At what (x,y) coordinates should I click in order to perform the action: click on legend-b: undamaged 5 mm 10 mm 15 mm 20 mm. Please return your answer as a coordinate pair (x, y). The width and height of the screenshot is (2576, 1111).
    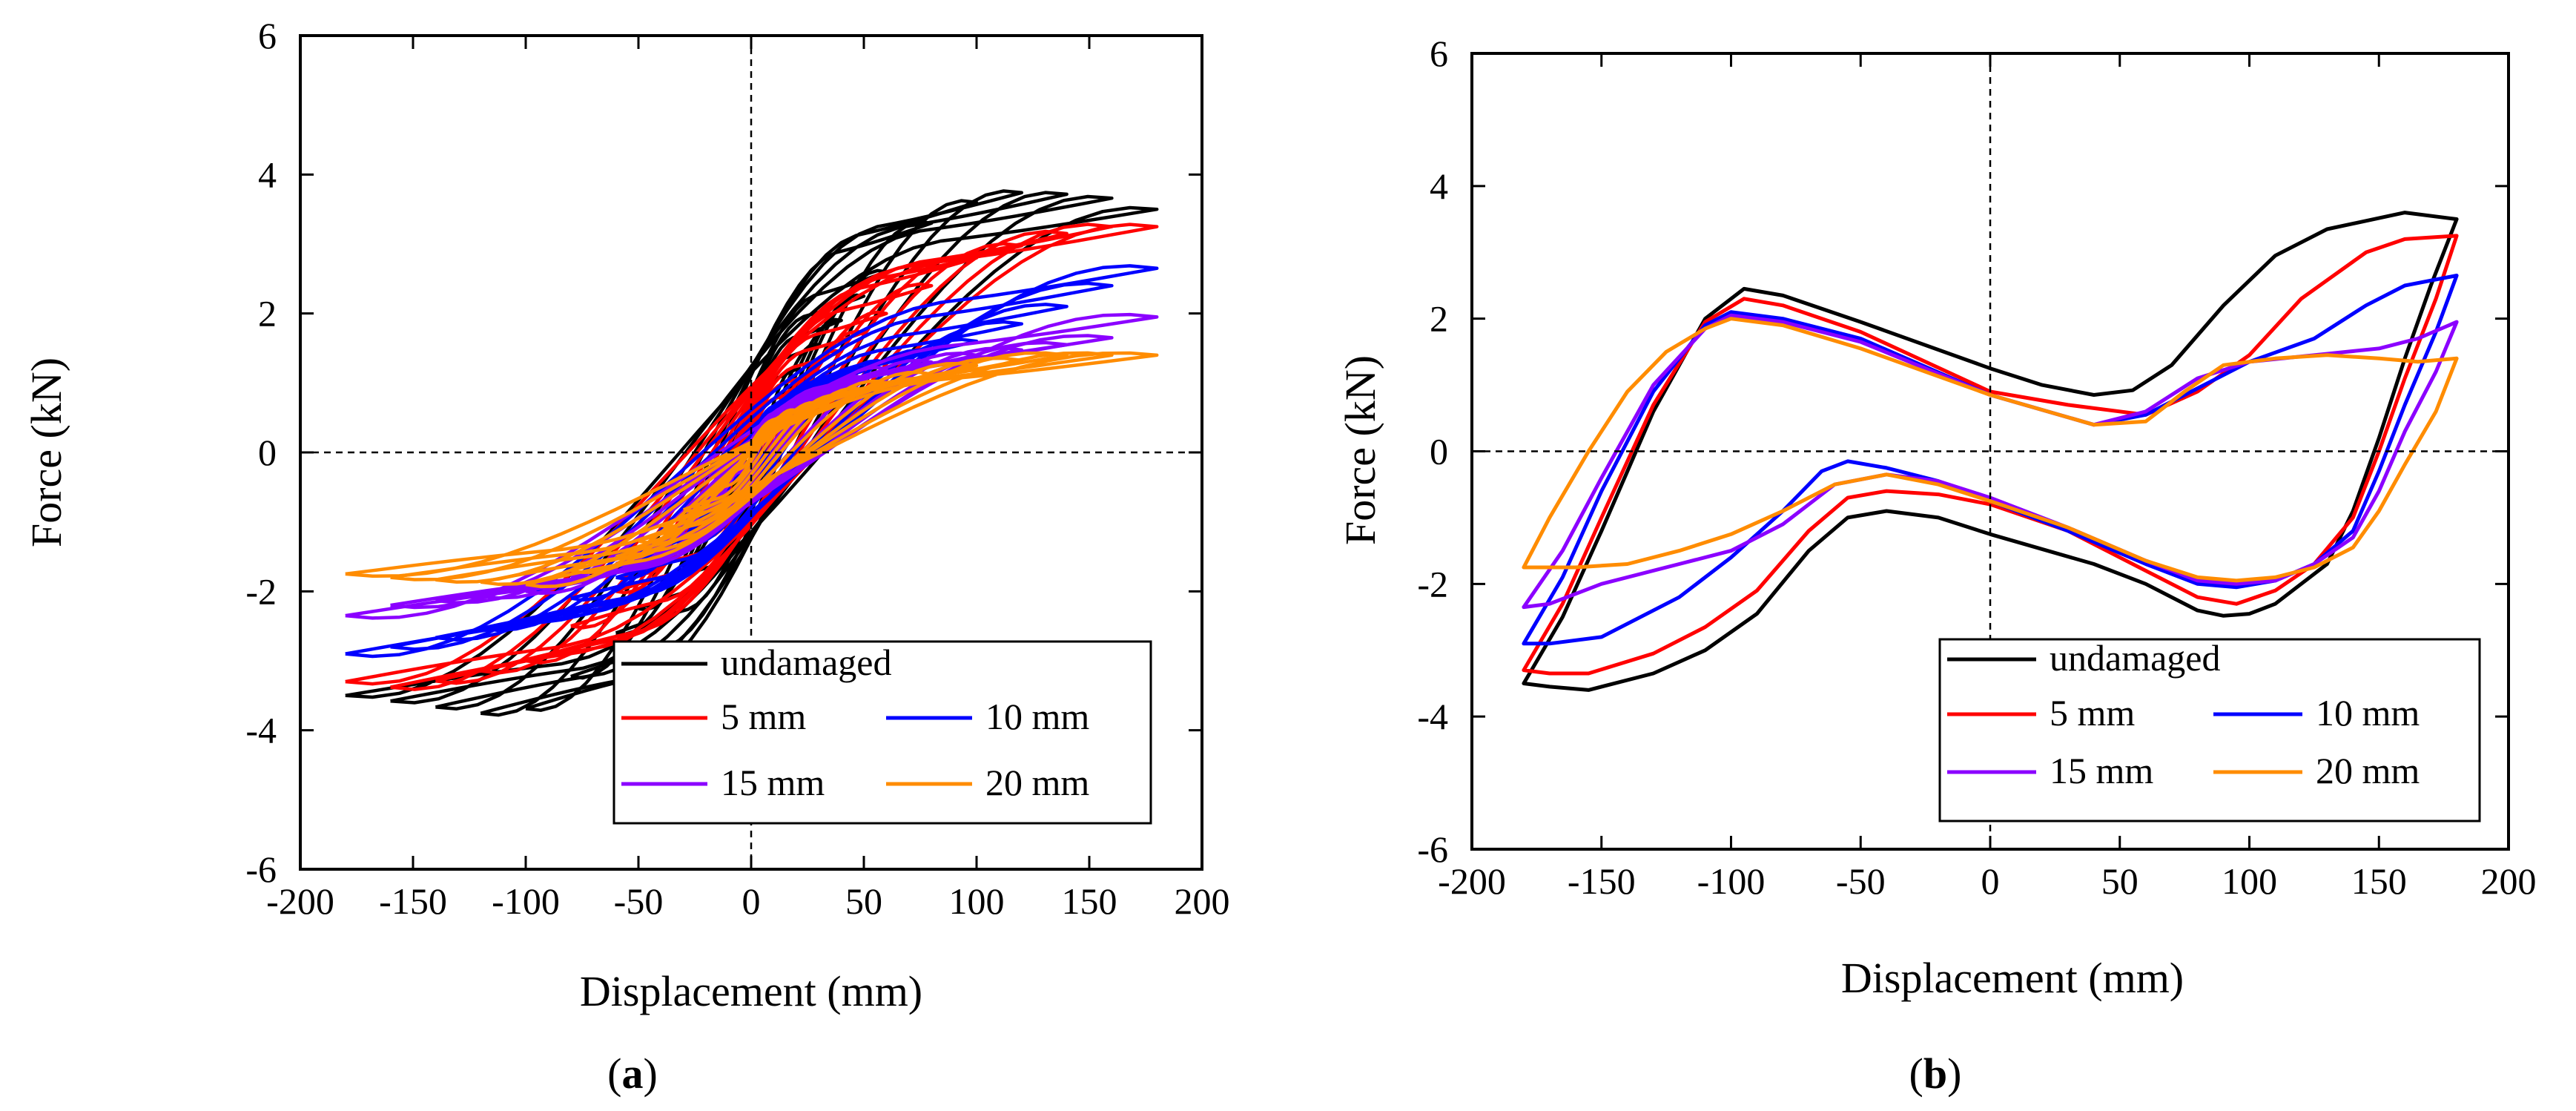
    Looking at the image, I should click on (2209, 729).